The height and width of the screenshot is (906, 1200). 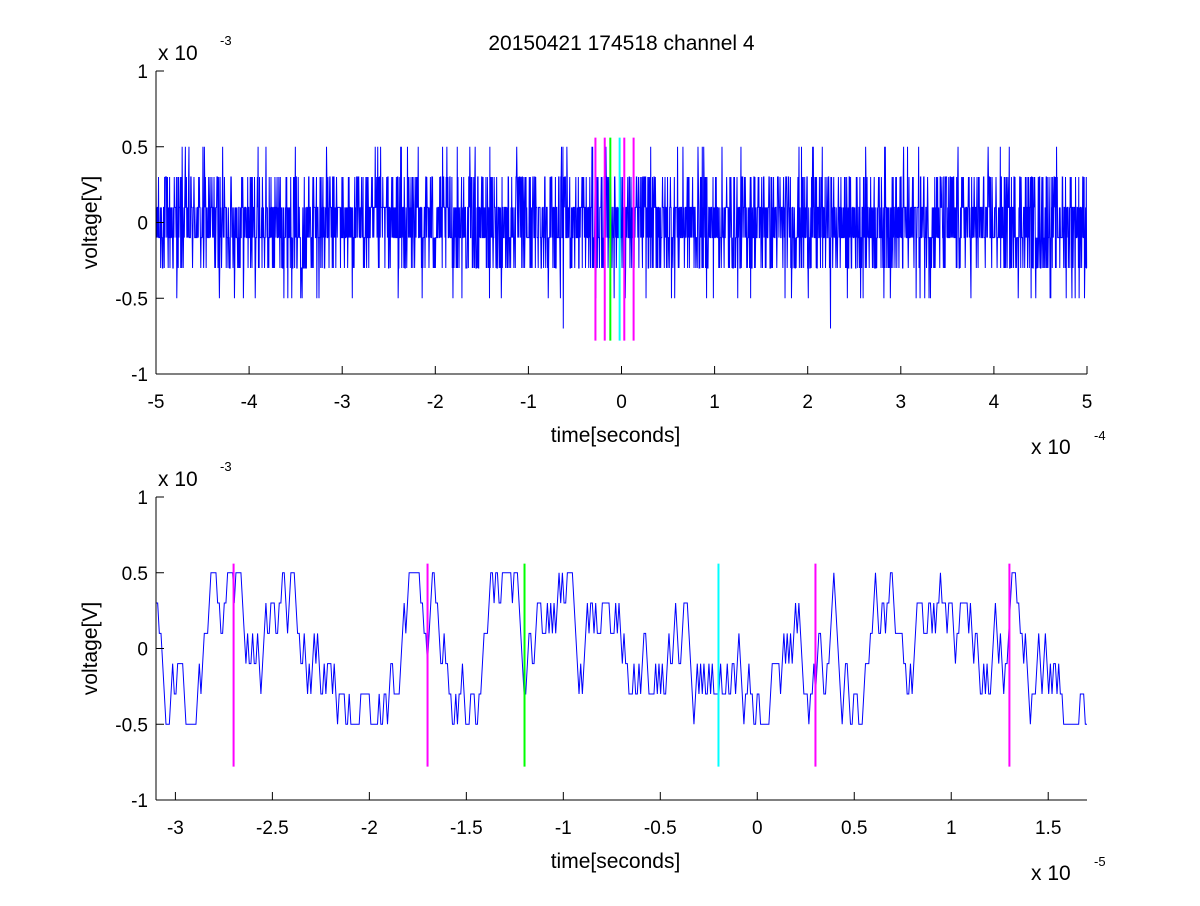 I want to click on x-multiplier-exponent: -4, so click(x=1100, y=435).